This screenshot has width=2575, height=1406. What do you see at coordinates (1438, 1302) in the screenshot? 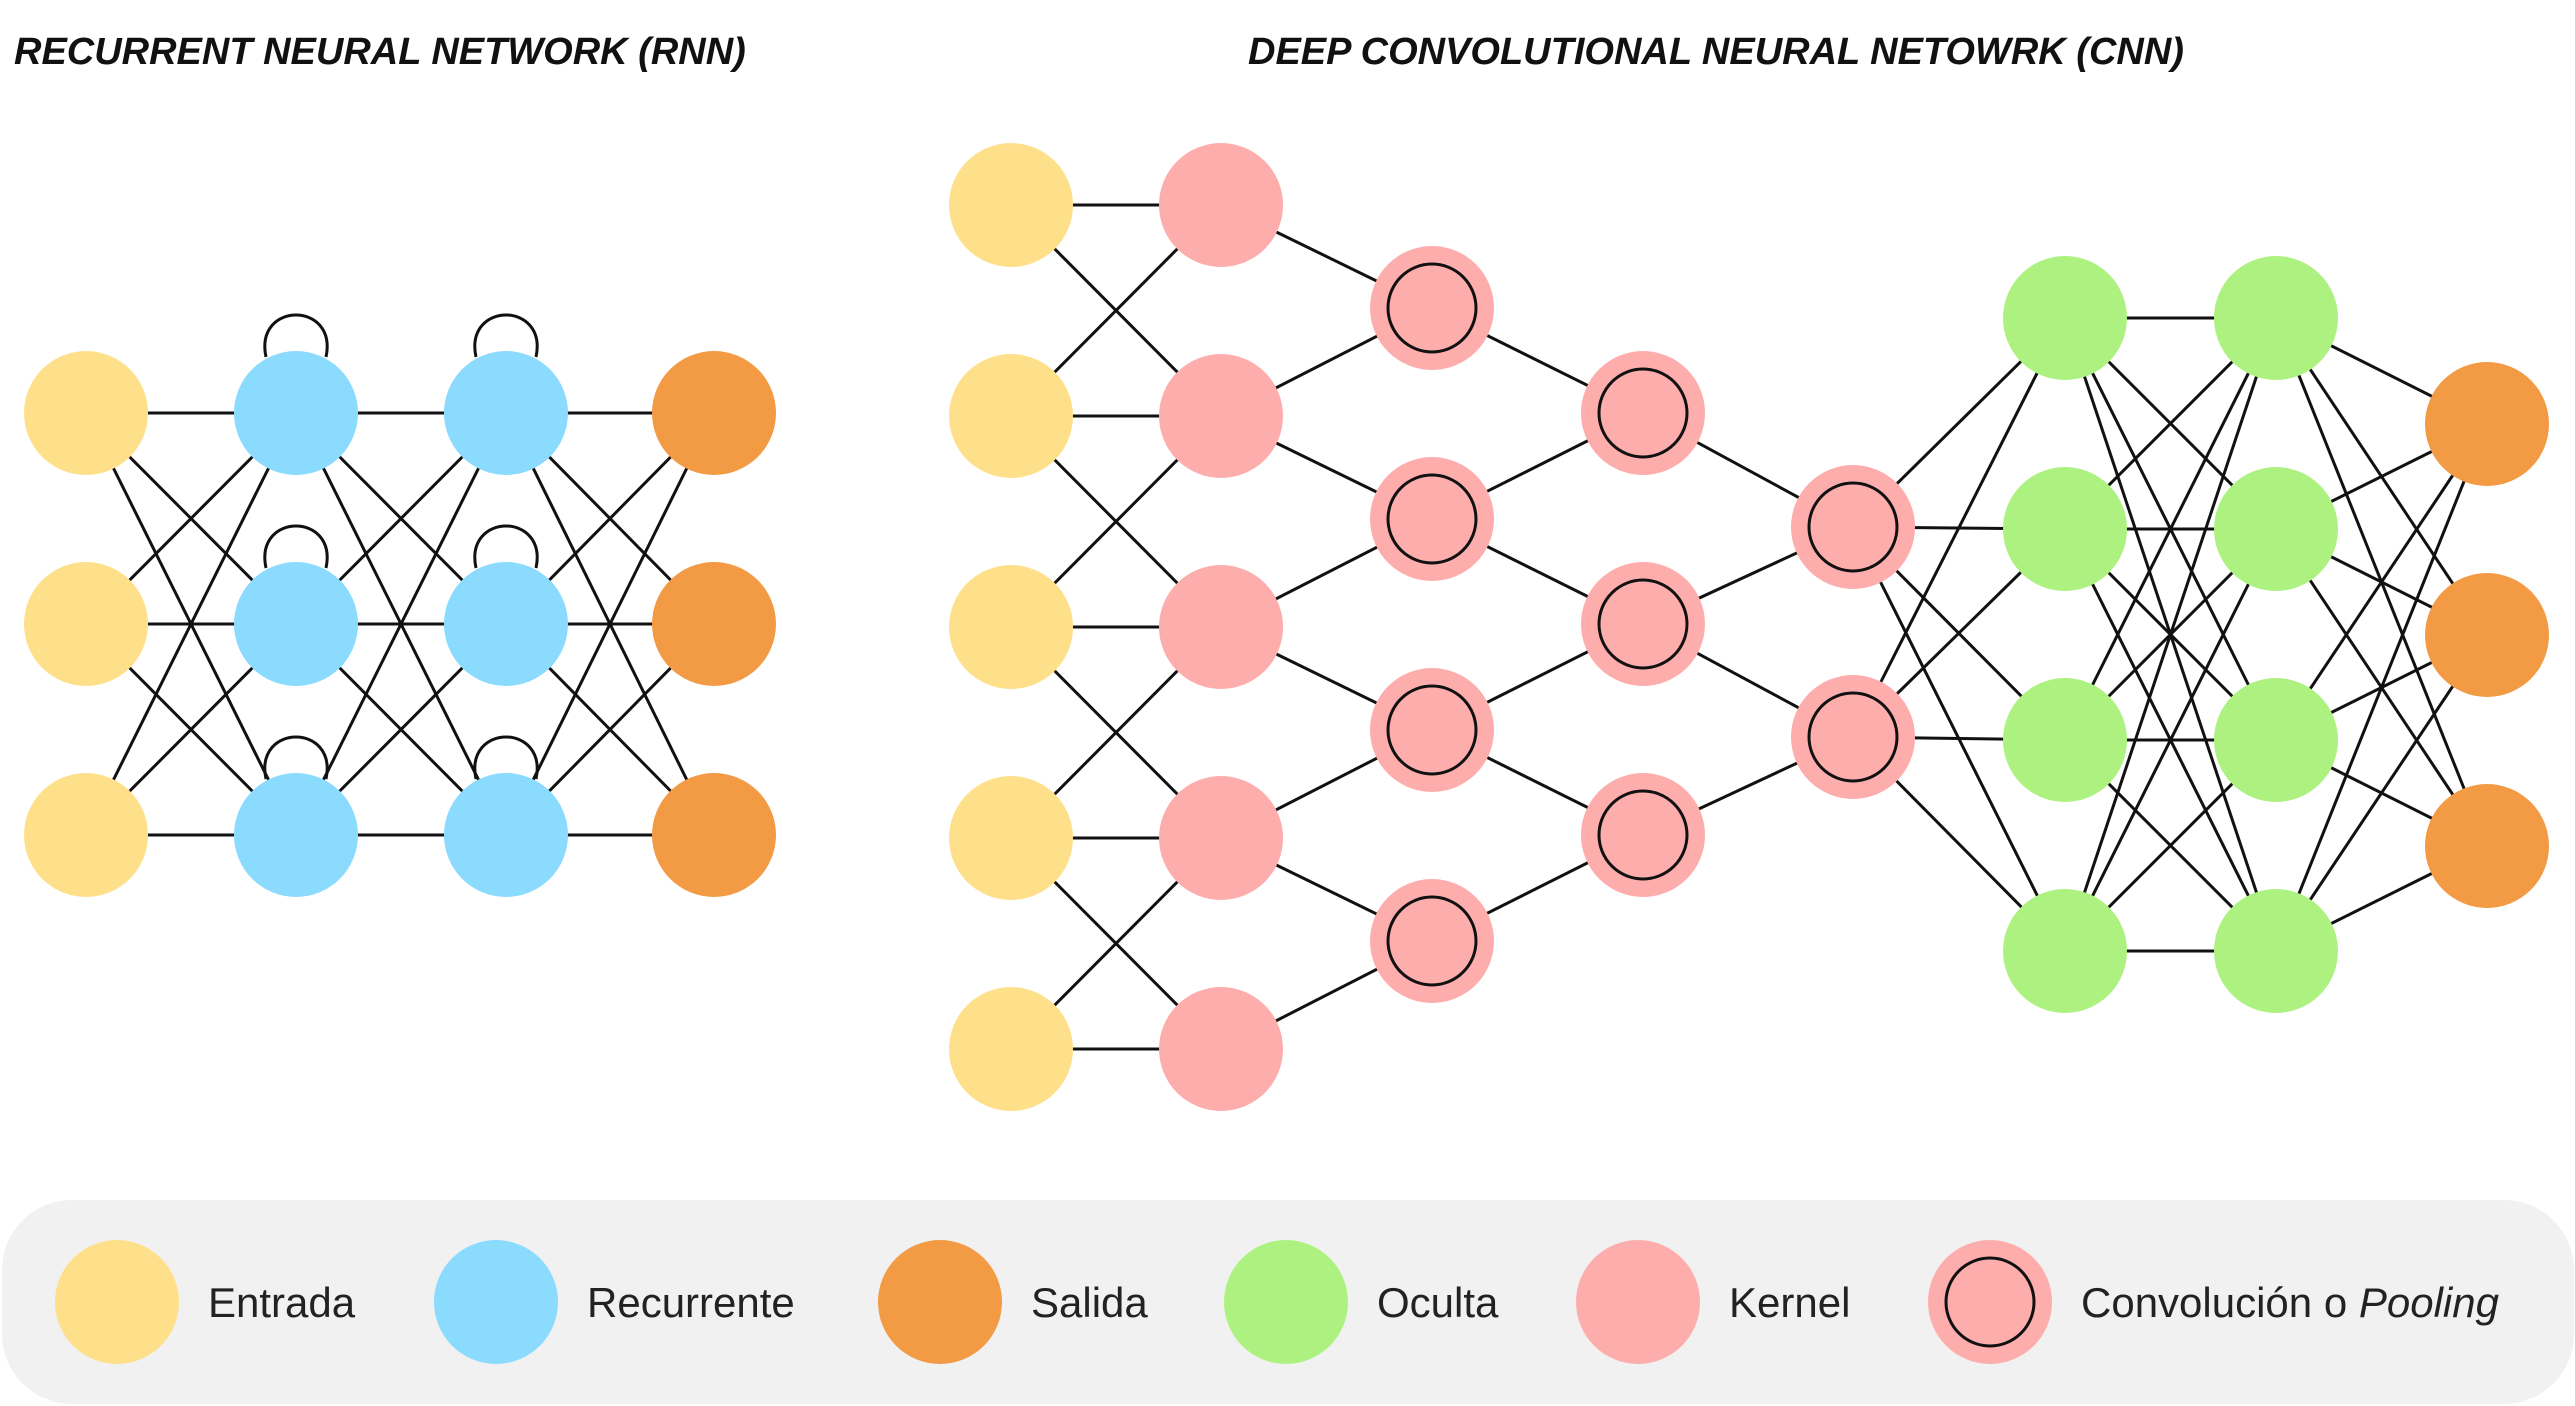
I see `legend-label: Oculta` at bounding box center [1438, 1302].